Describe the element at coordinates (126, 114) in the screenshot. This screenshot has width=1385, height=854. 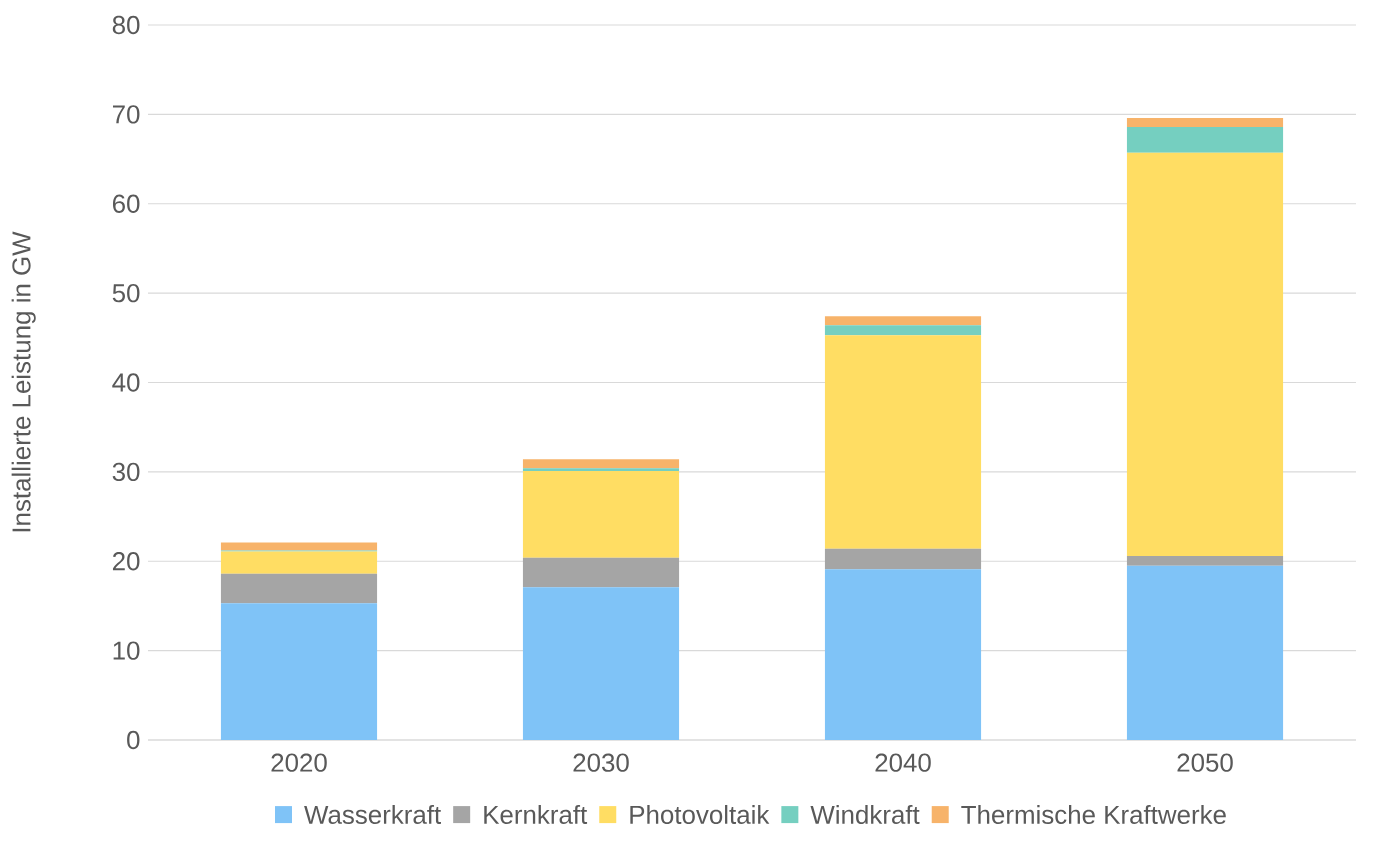
I see `y-tick-label: 70` at that location.